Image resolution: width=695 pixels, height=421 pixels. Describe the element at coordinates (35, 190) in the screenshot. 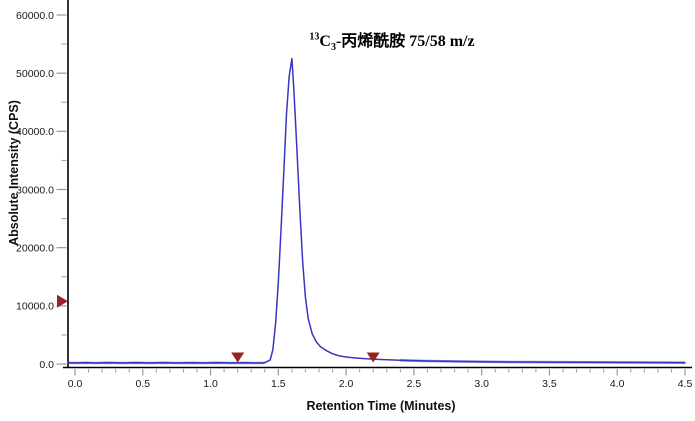

I see `y-tick-label: 30000.0` at that location.